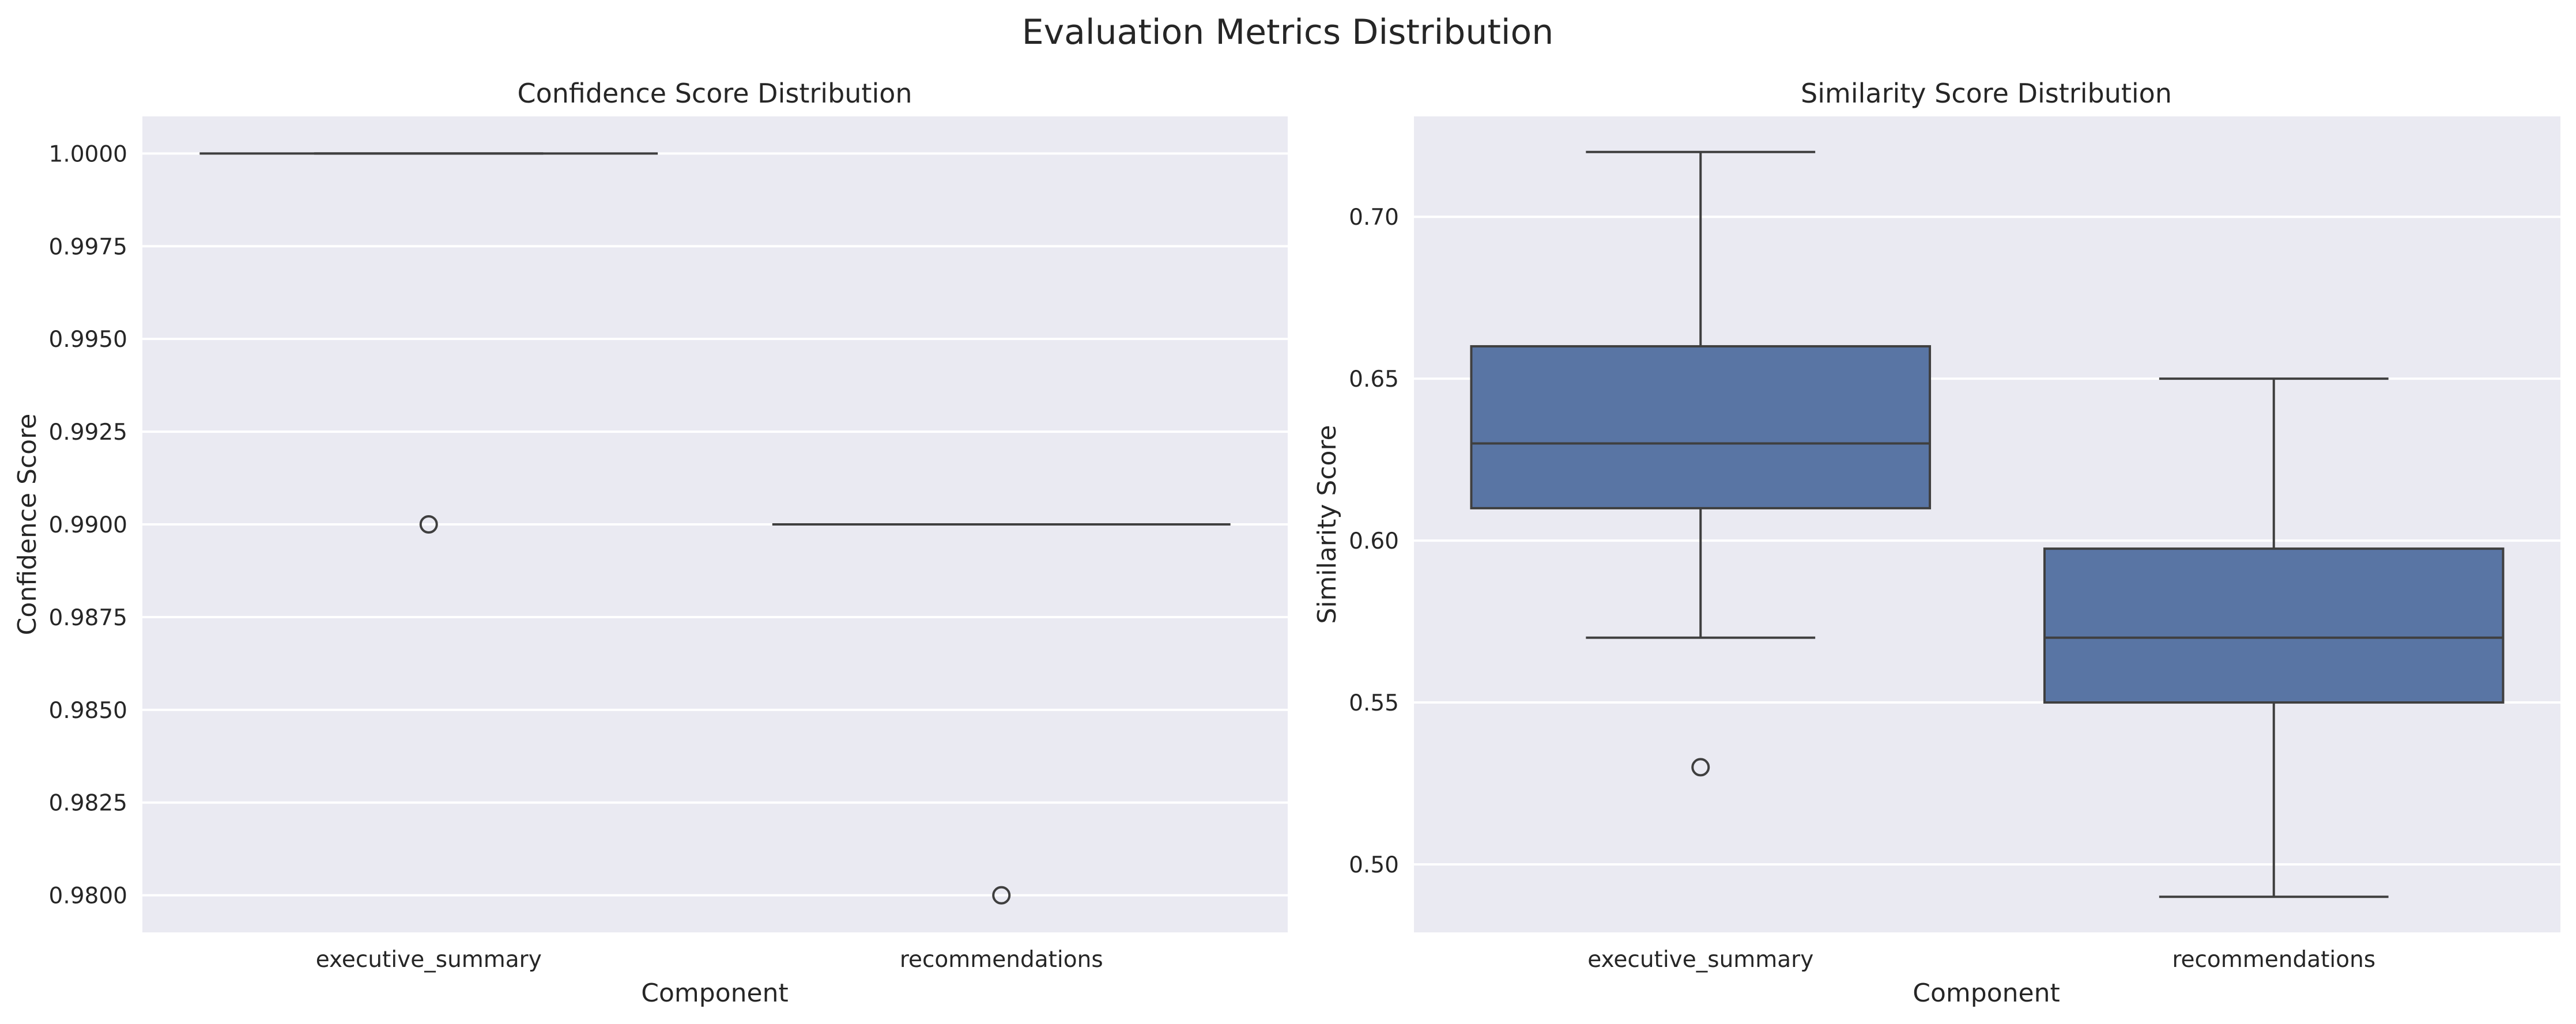 This screenshot has width=2576, height=1024. Describe the element at coordinates (88, 154) in the screenshot. I see `y-tick-label: 1.0000` at that location.